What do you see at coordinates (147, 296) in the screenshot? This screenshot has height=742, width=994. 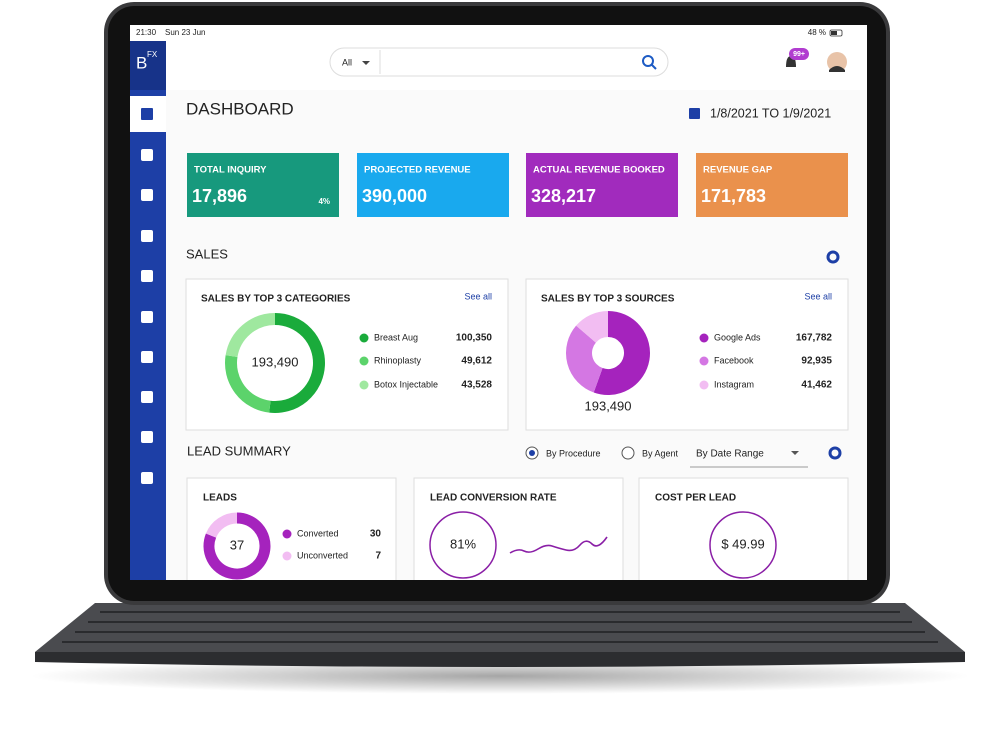 I see `sidebar-icons` at bounding box center [147, 296].